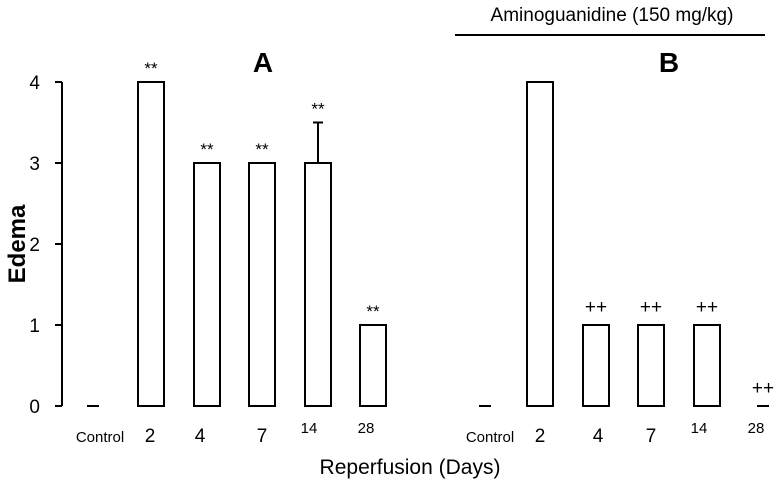  I want to click on panel-label-a: A, so click(263, 62).